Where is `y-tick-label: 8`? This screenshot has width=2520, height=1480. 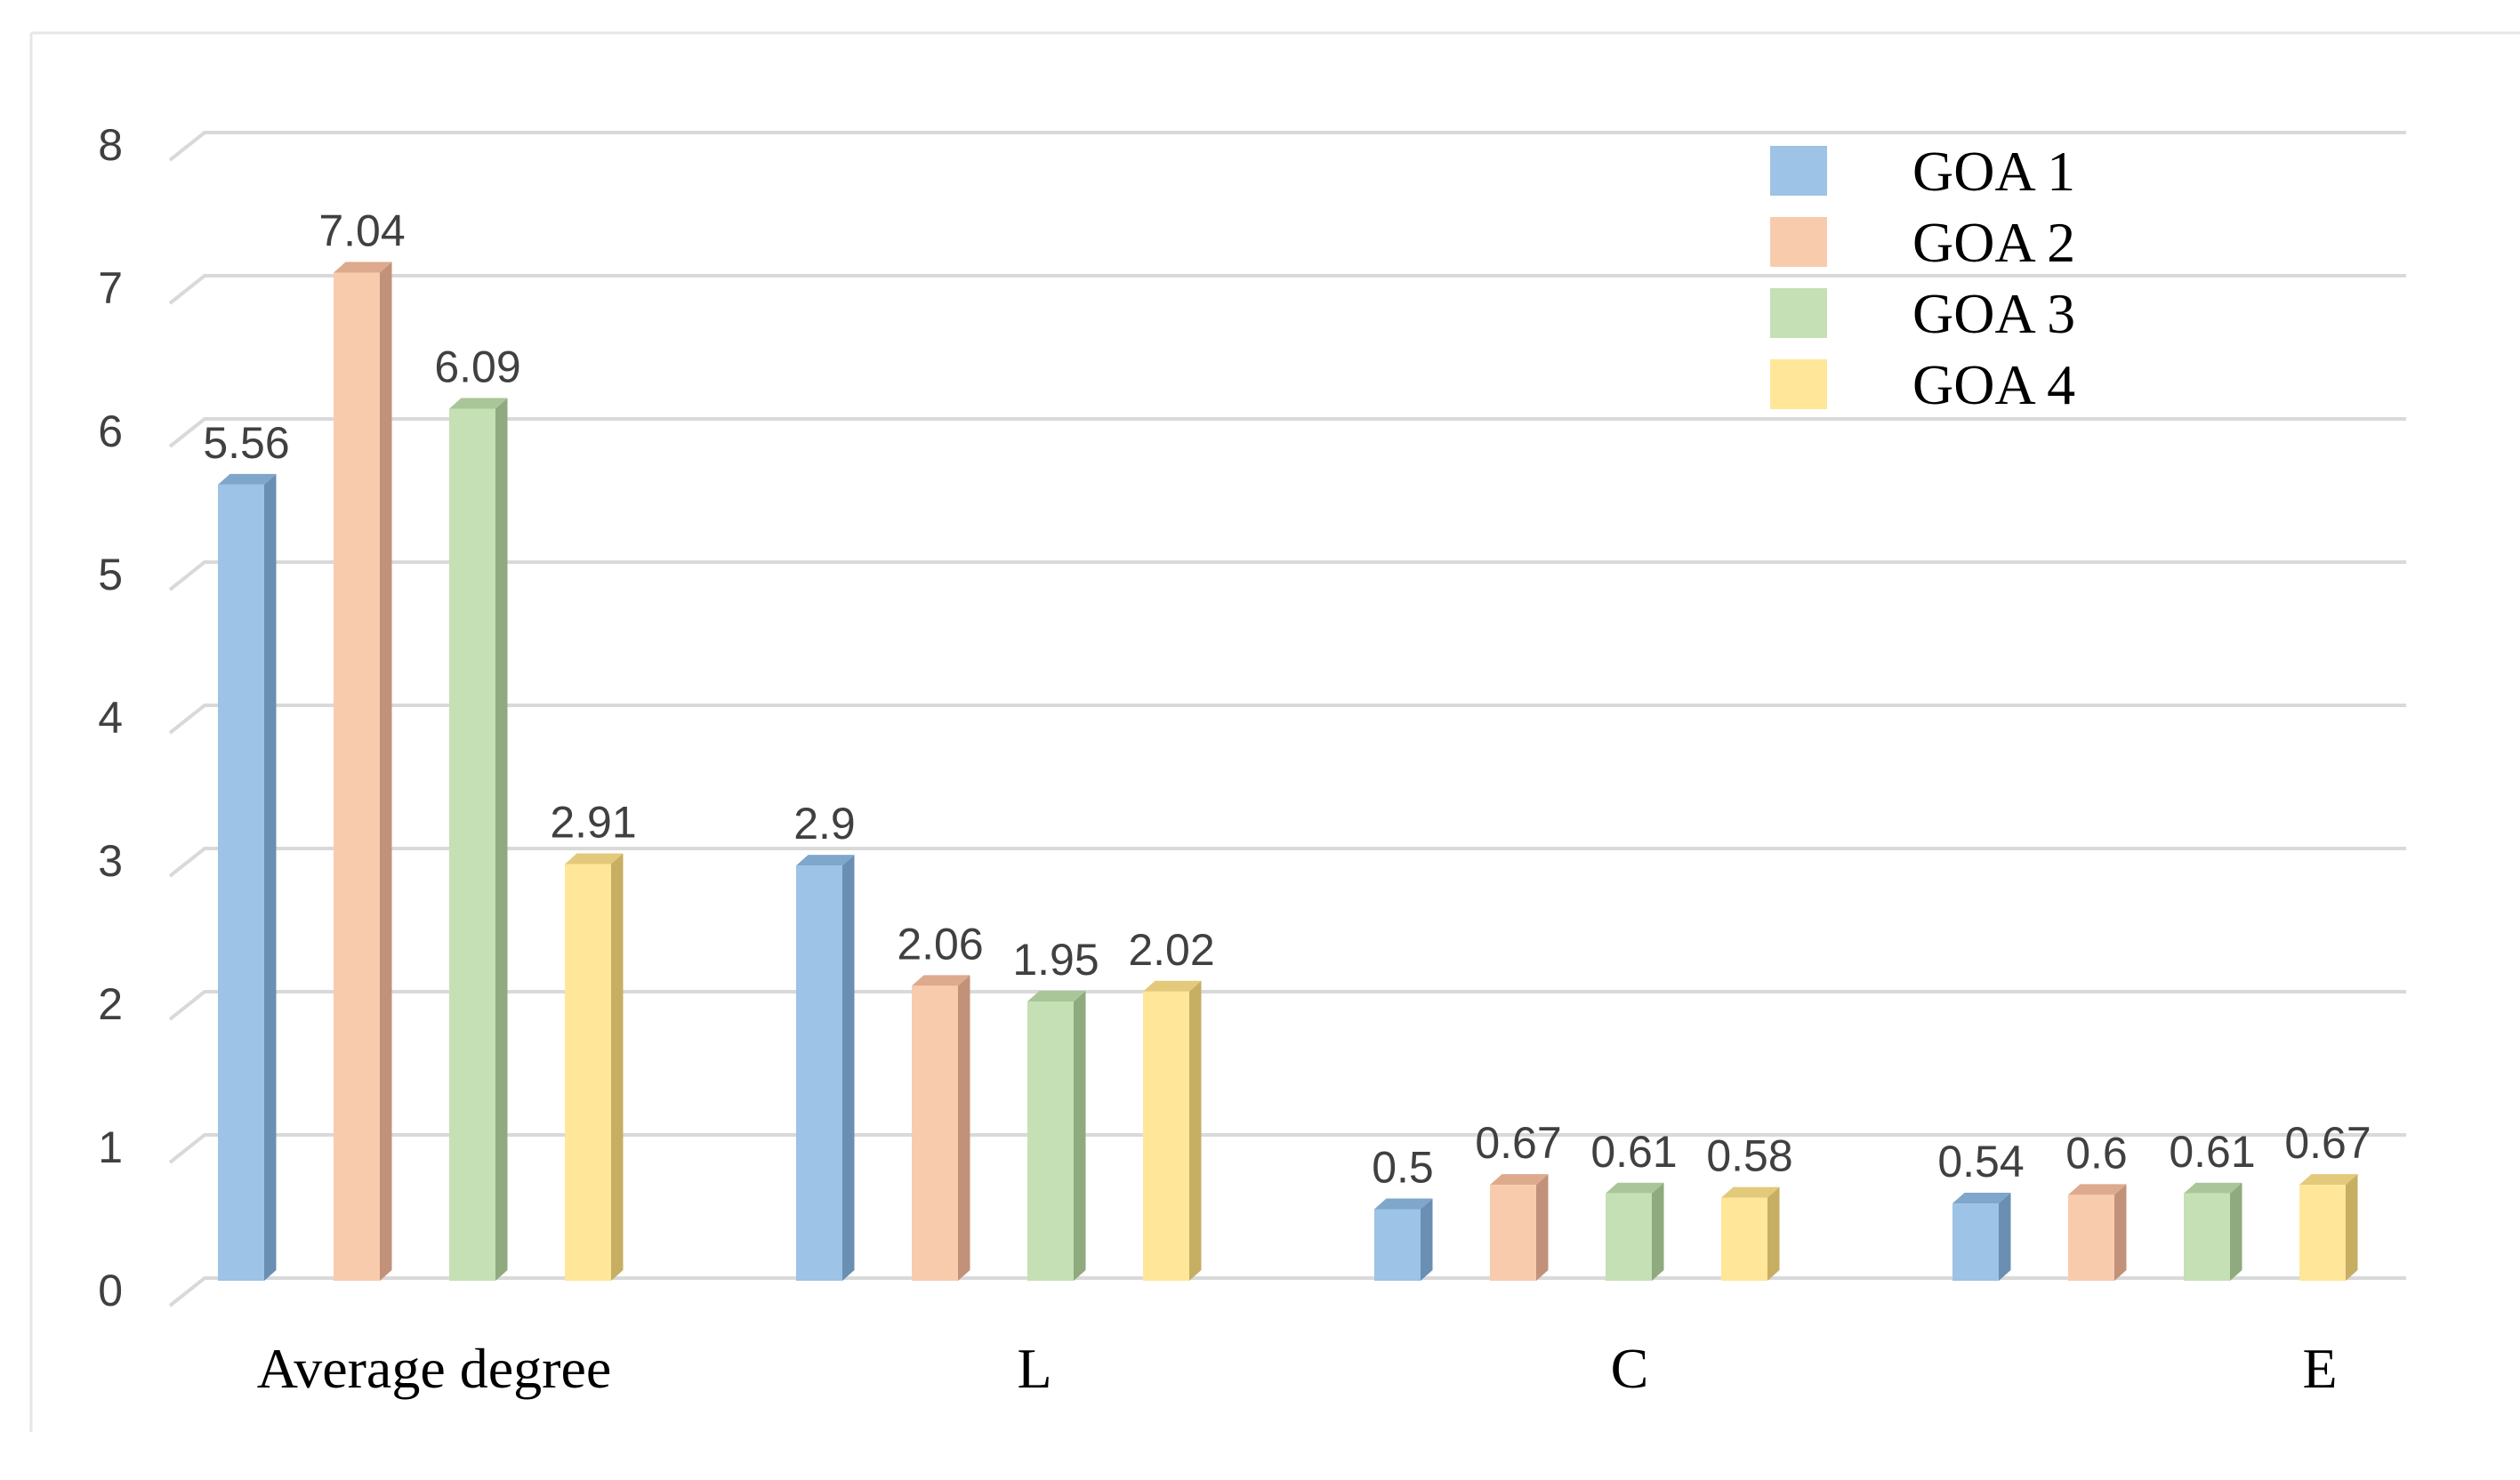 y-tick-label: 8 is located at coordinates (110, 145).